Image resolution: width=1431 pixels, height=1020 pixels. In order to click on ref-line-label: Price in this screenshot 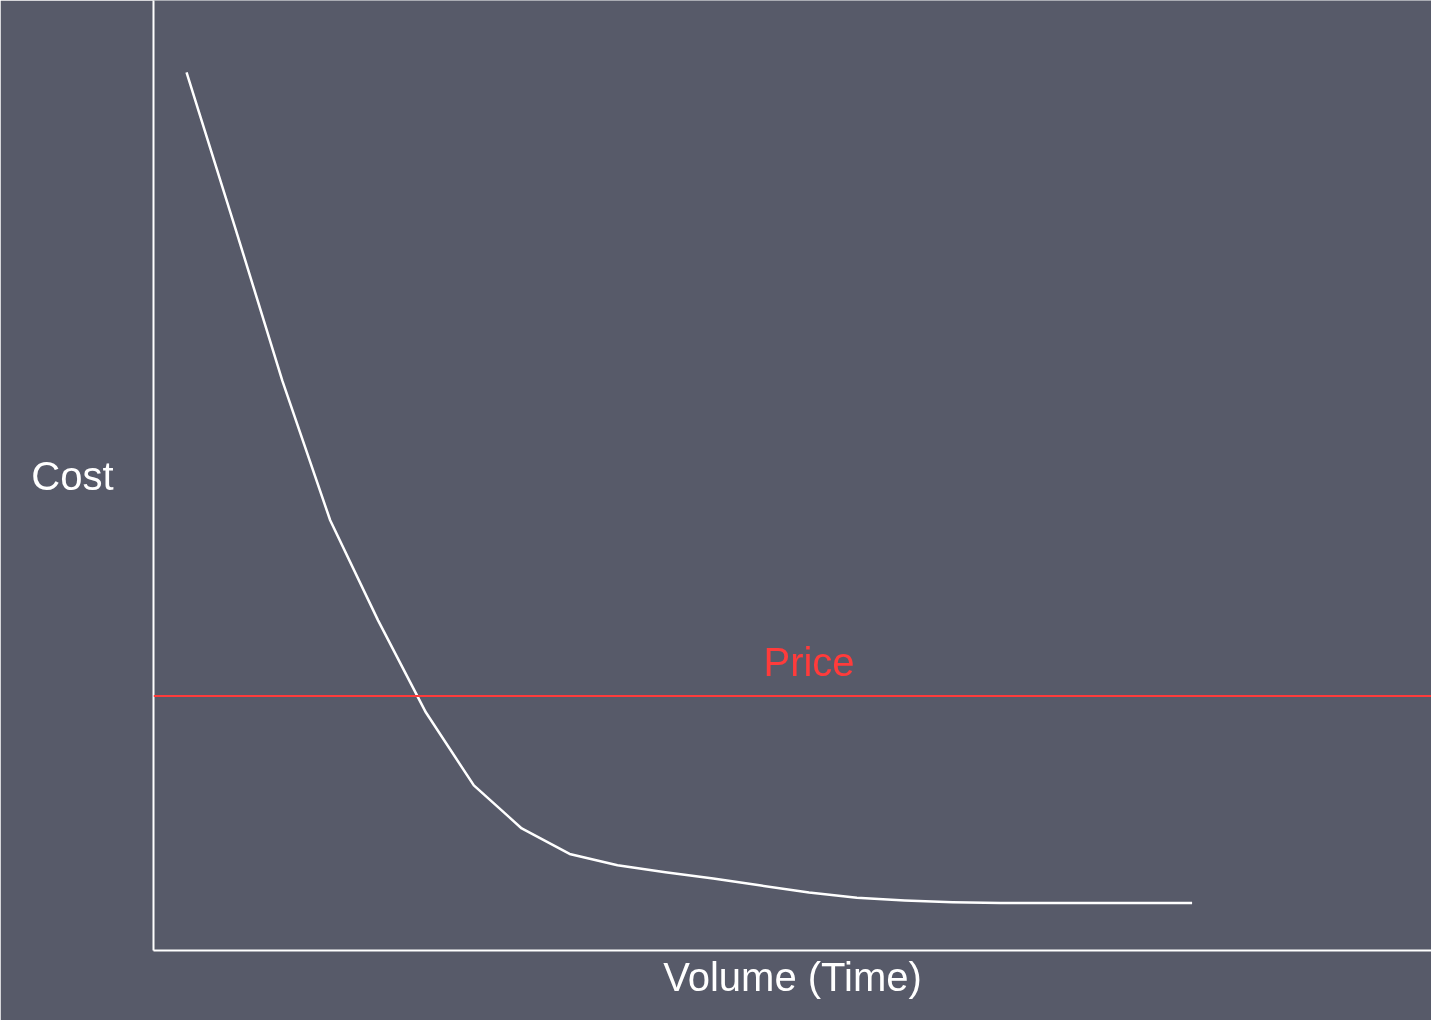, I will do `click(809, 661)`.